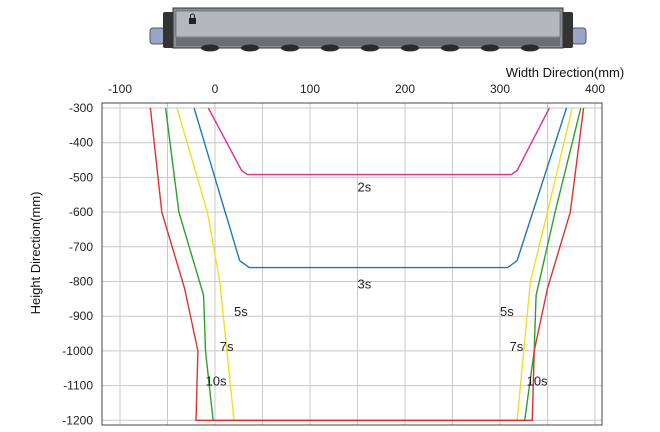 This screenshot has height=432, width=660. Describe the element at coordinates (567, 30) in the screenshot. I see `right-end-cap` at that location.